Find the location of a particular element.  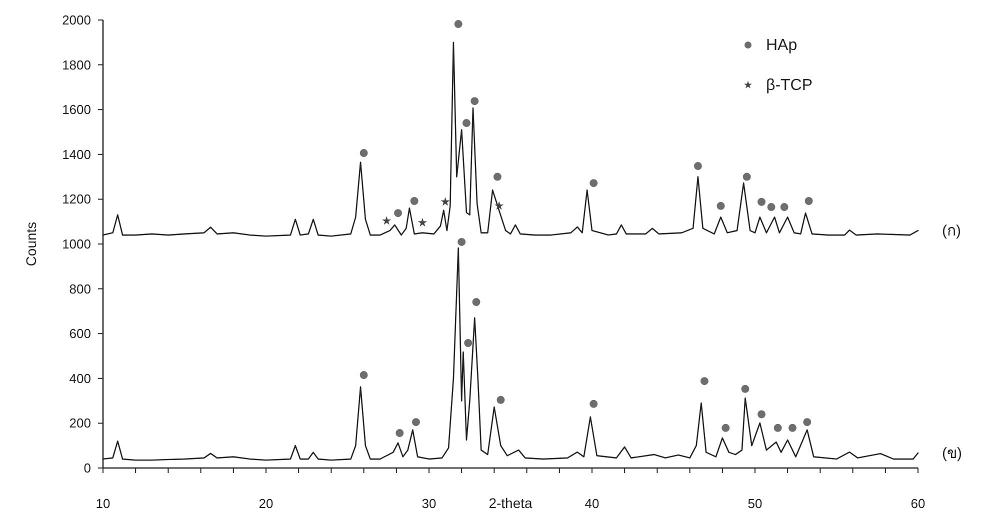

y-tick-label: 600 is located at coordinates (80, 334).